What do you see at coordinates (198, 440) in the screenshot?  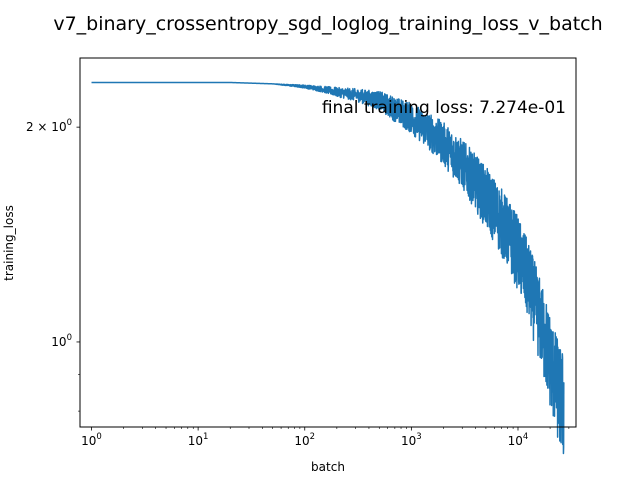 I see `x-tick-label: 10¹` at bounding box center [198, 440].